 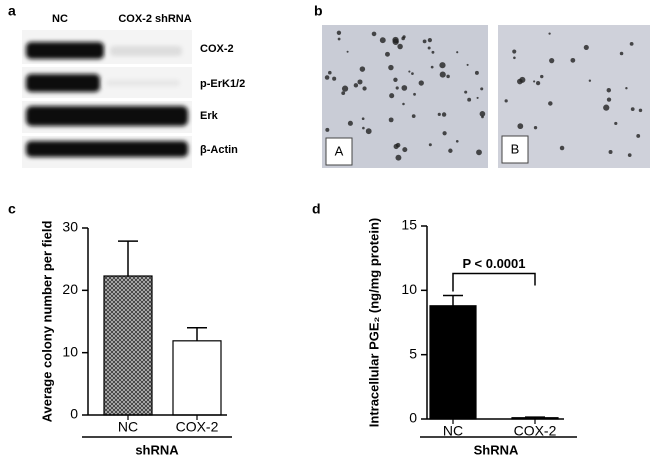 What do you see at coordinates (70, 289) in the screenshot?
I see `y-tick-label: 20` at bounding box center [70, 289].